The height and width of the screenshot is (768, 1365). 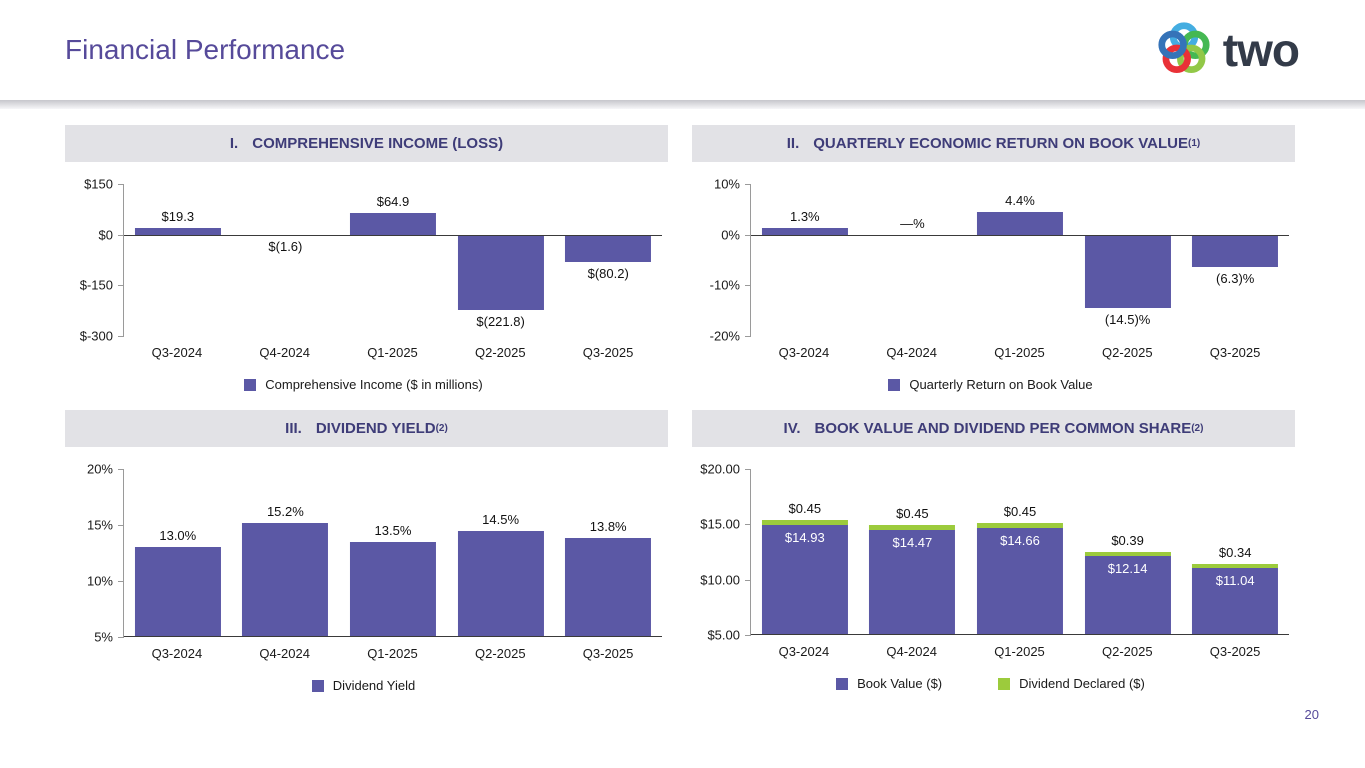 What do you see at coordinates (608, 273) in the screenshot?
I see `bar-value-label: $(80.2)` at bounding box center [608, 273].